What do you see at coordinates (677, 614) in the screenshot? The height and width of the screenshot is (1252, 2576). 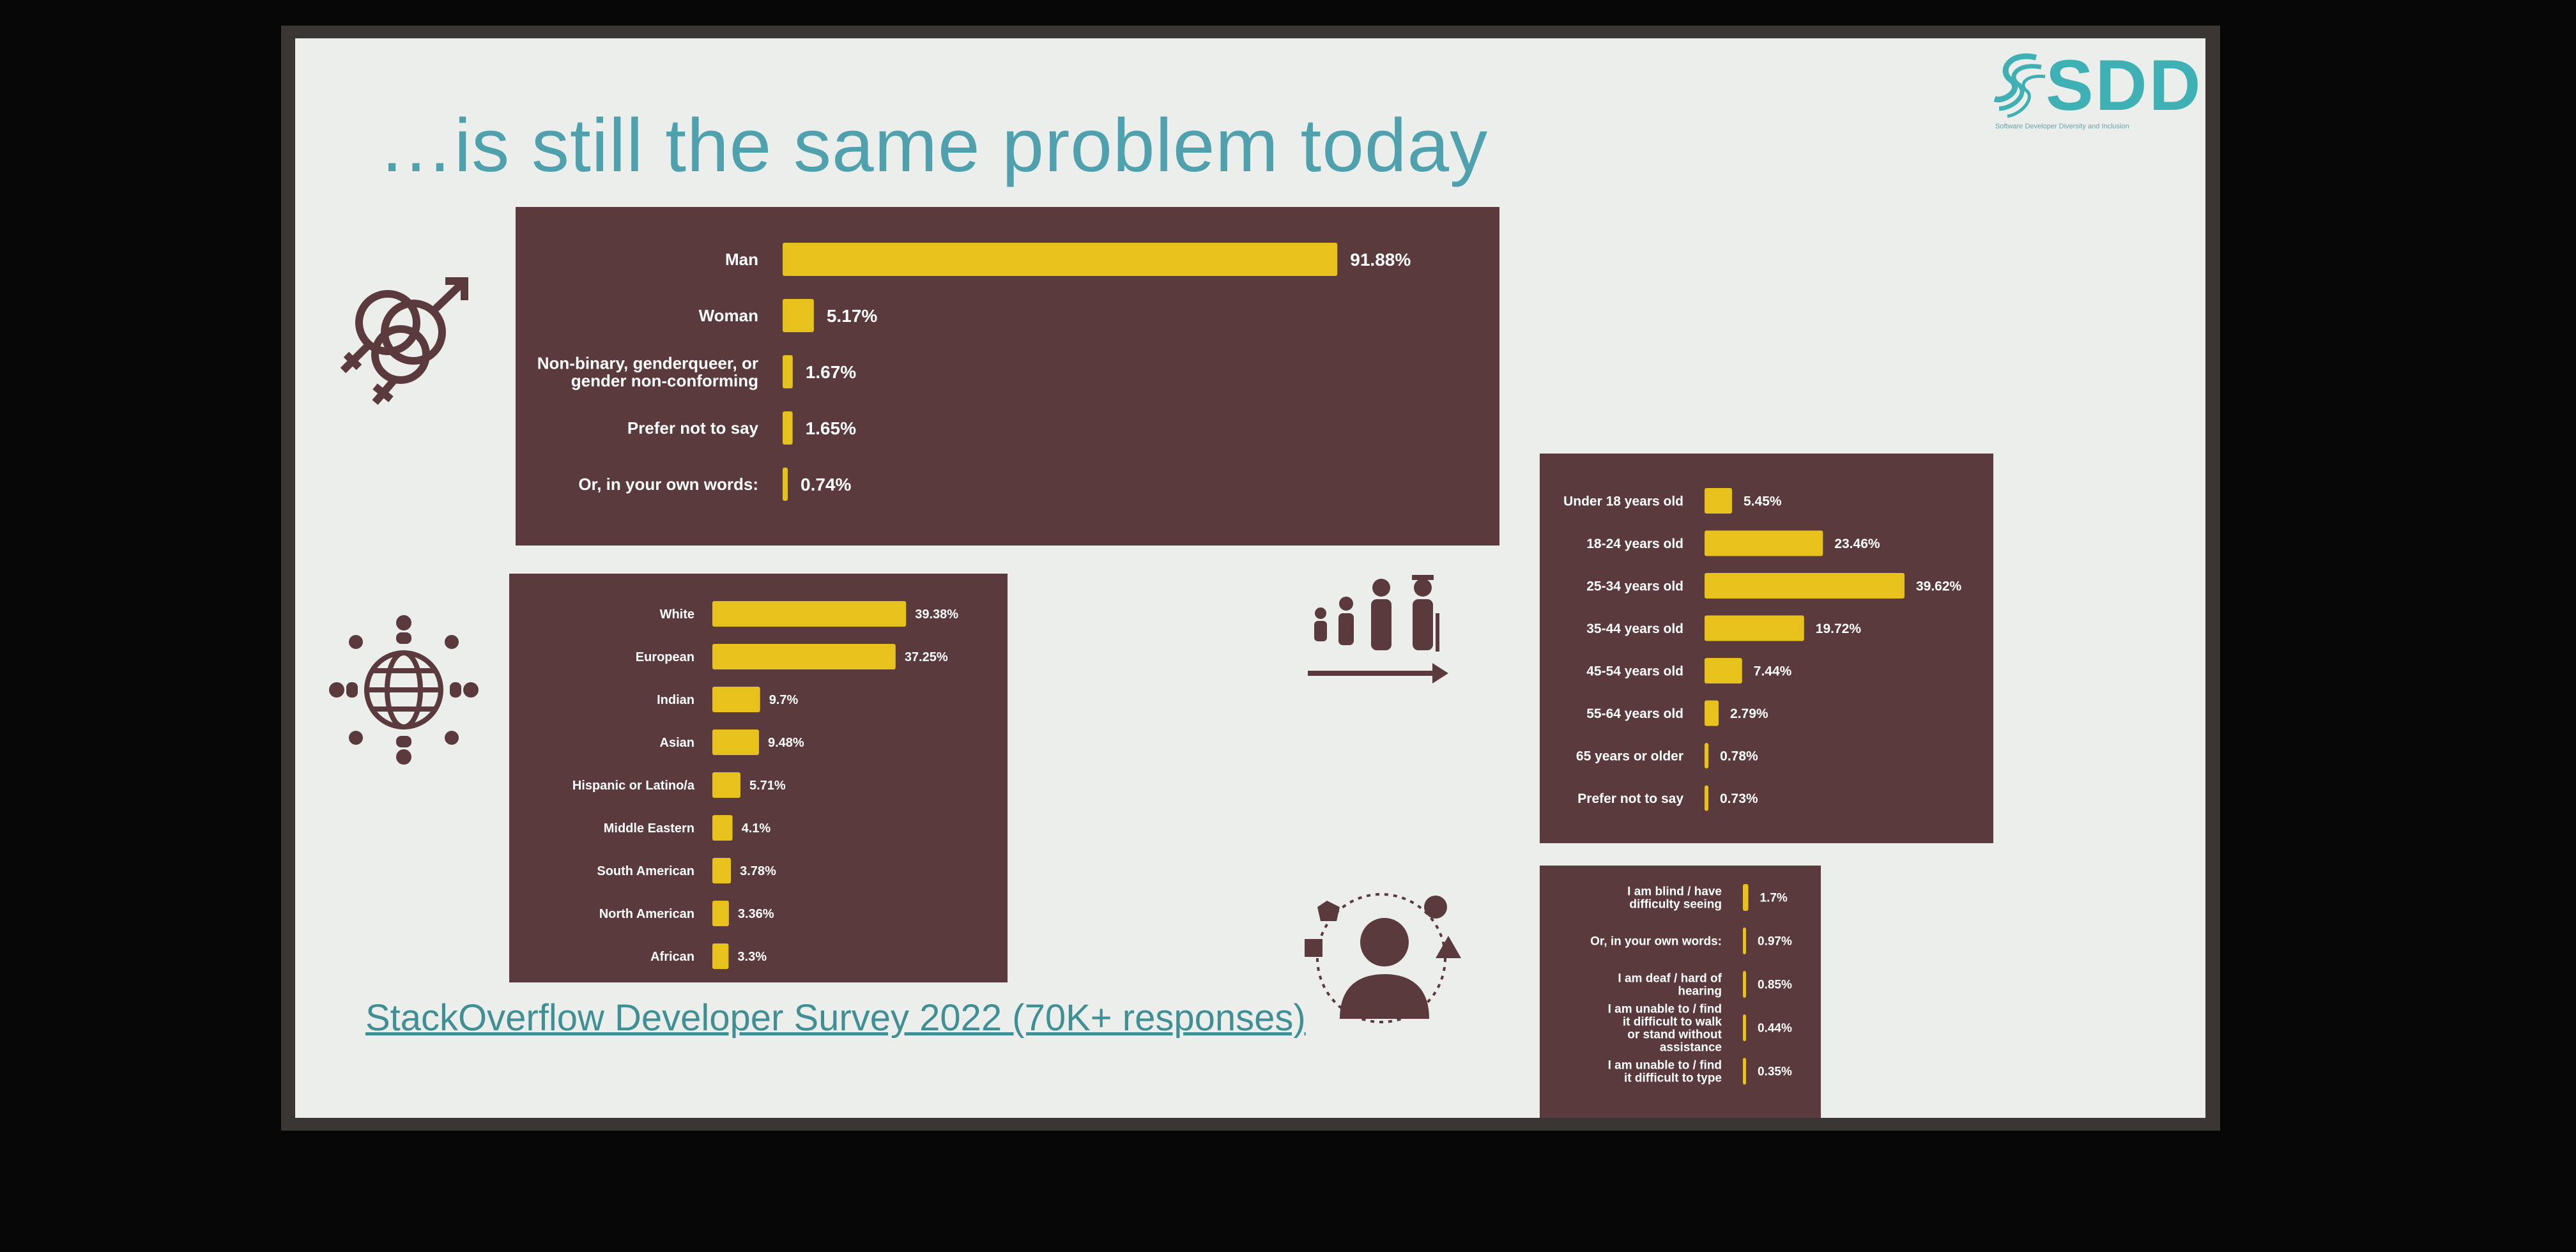 I see `category-label: White` at bounding box center [677, 614].